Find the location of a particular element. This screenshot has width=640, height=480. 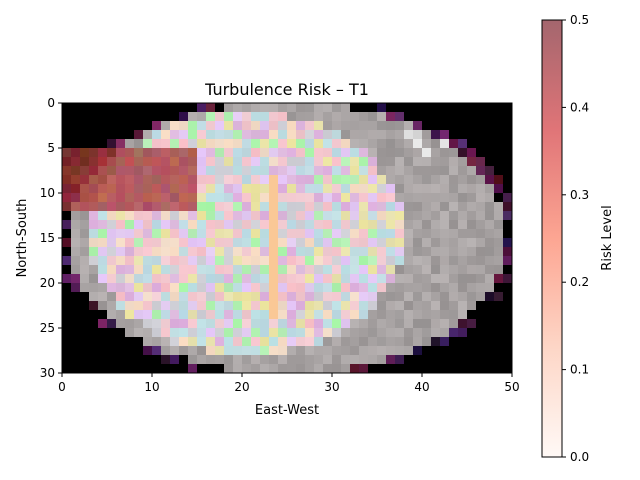

colorbar-tick-label: 0.2 is located at coordinates (579, 282).